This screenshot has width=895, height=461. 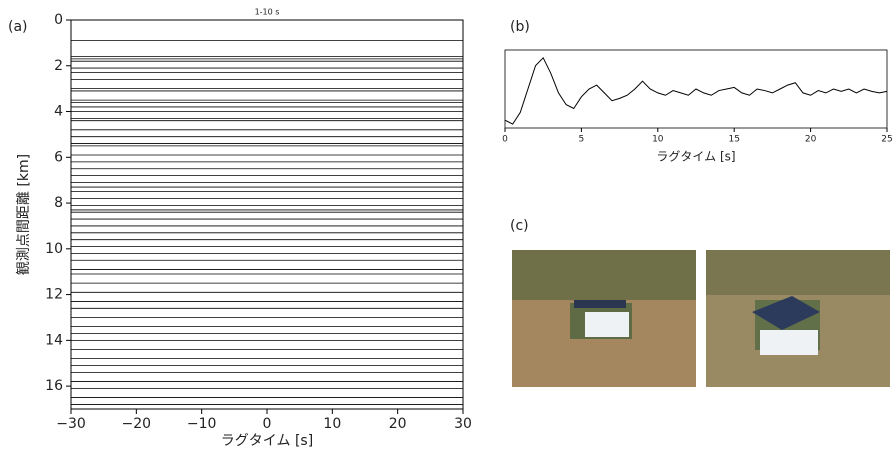 What do you see at coordinates (604, 318) in the screenshot?
I see `photo-left` at bounding box center [604, 318].